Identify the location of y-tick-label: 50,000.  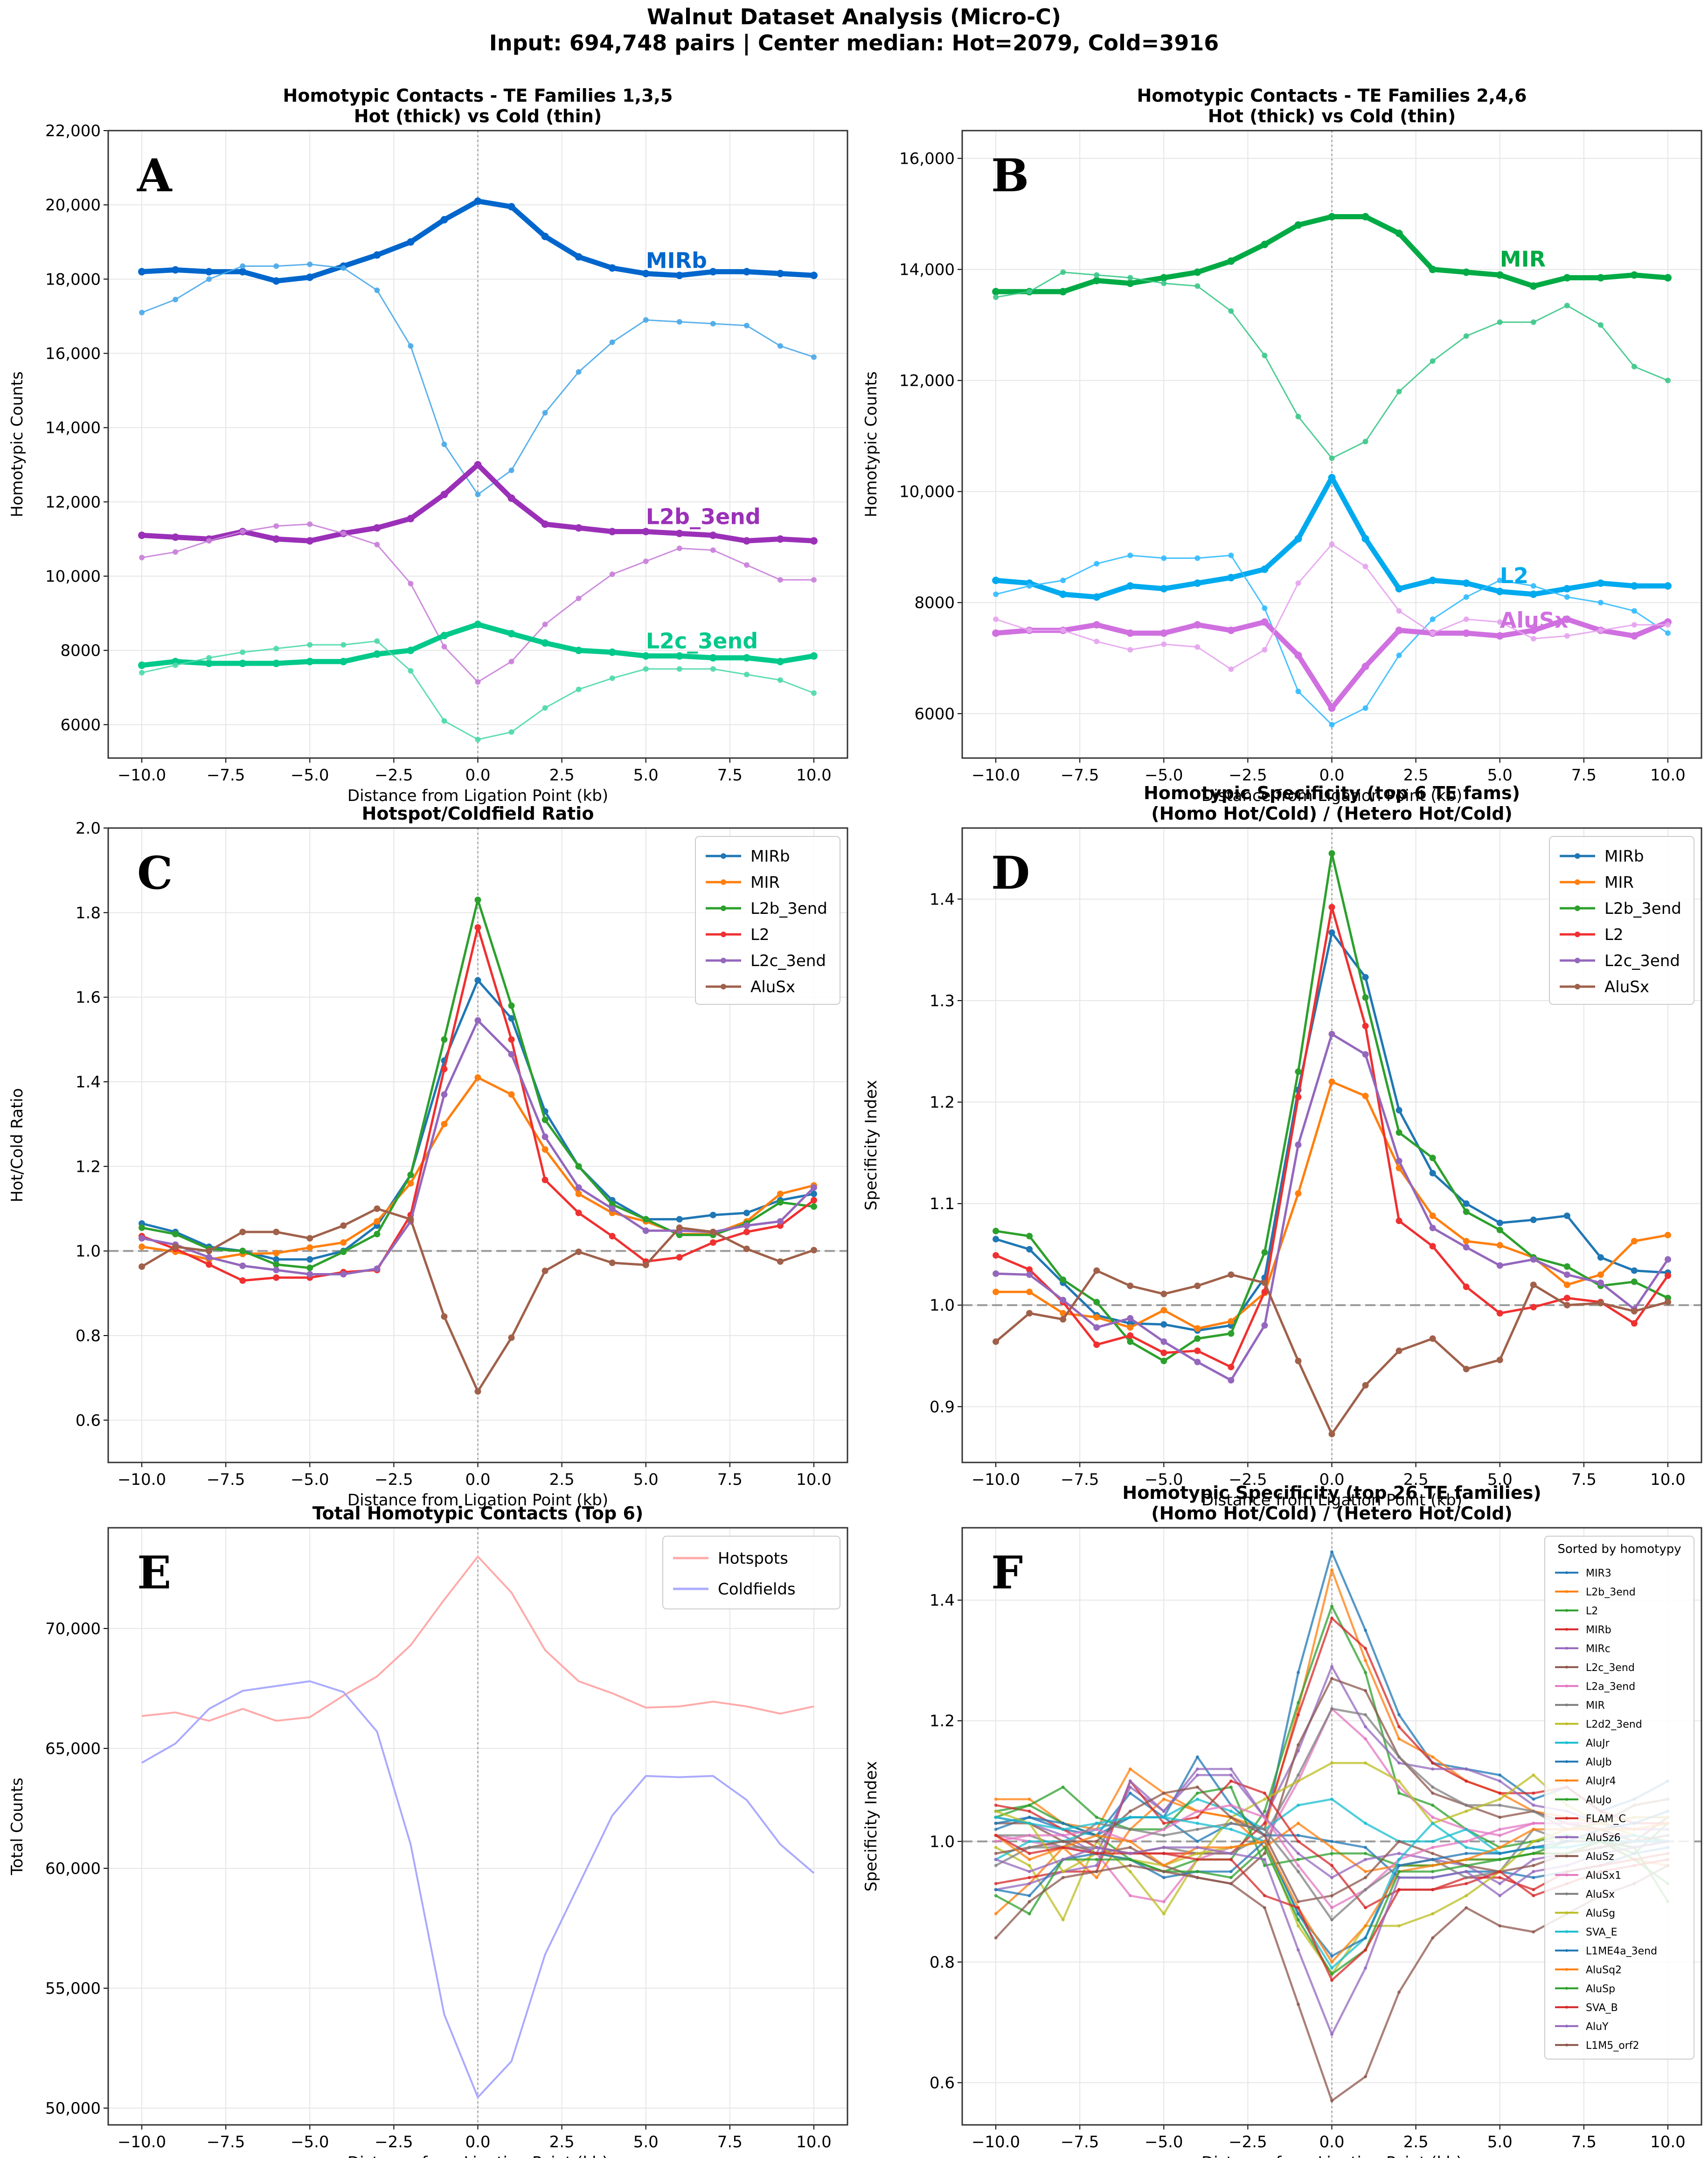
(73, 2109).